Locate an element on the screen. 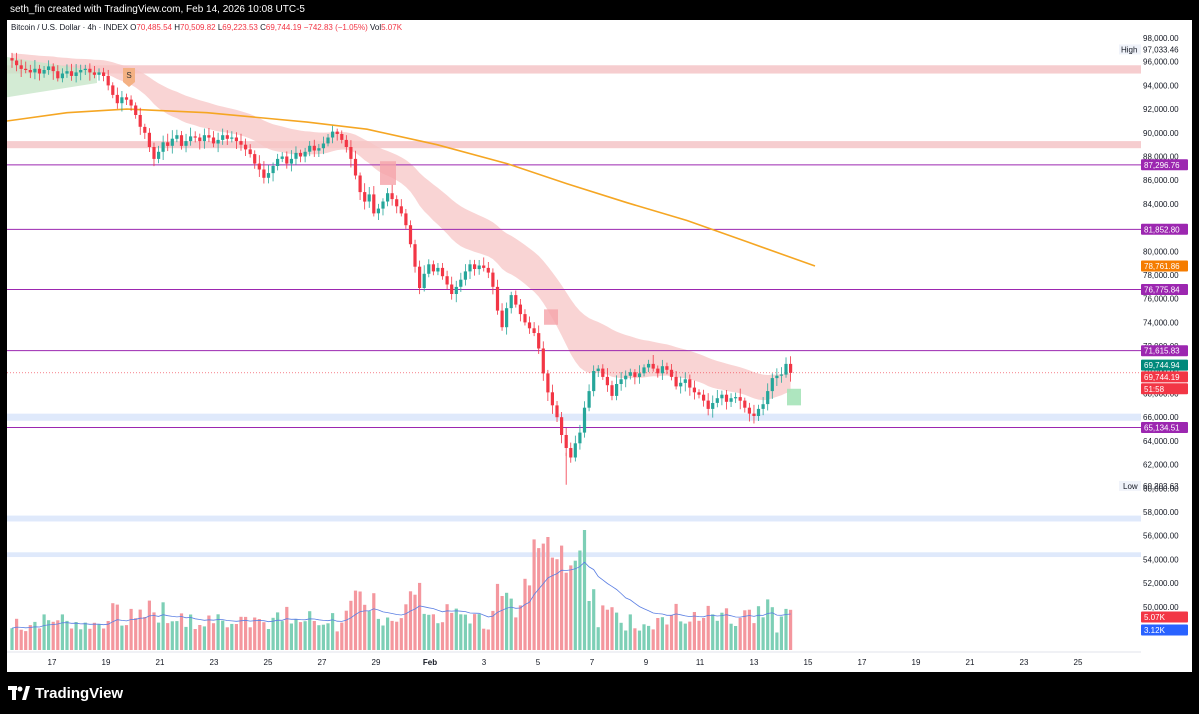 The image size is (1199, 714). tradingview-logo: TradingView is located at coordinates (65, 693).